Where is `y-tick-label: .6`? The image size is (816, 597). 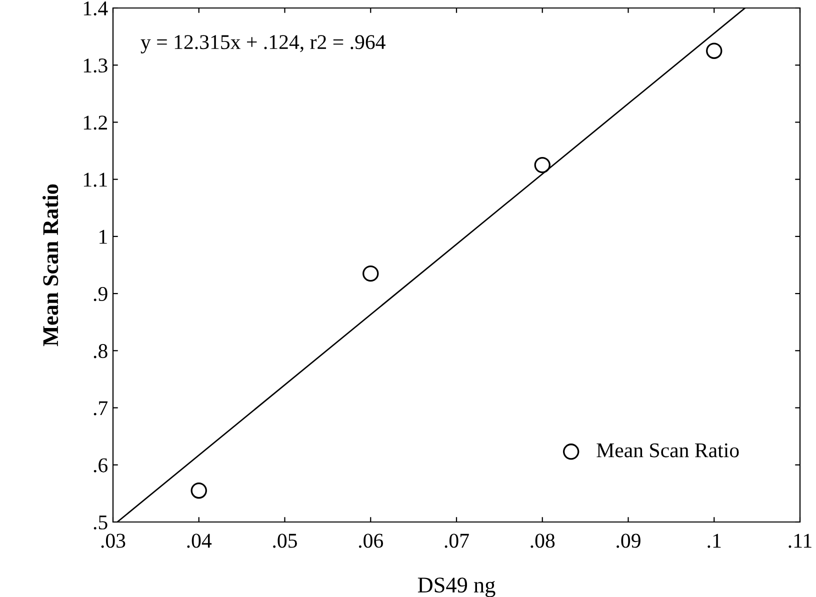
y-tick-label: .6 is located at coordinates (101, 465).